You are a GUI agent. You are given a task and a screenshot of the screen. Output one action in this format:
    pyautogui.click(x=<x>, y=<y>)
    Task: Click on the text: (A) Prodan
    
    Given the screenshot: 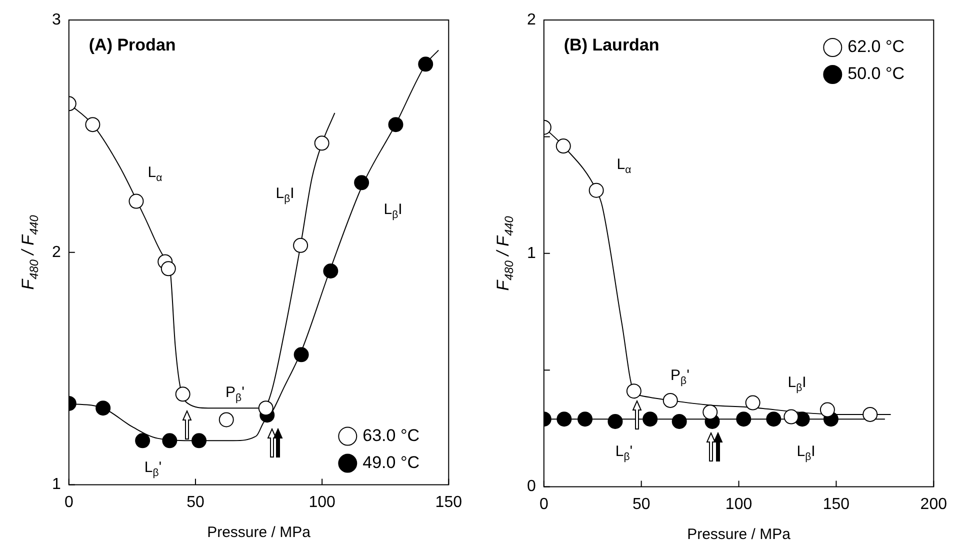 What is the action you would take?
    pyautogui.click(x=132, y=45)
    